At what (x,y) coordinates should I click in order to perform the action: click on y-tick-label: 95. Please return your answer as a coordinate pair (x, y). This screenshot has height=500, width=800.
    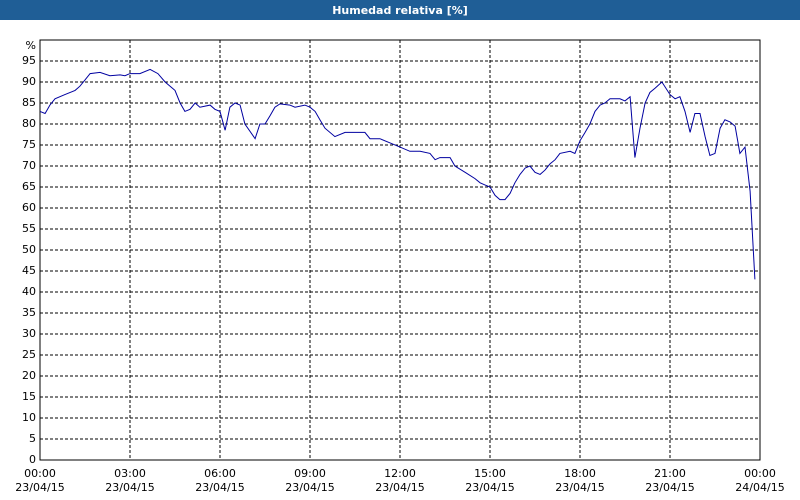
    Looking at the image, I should click on (29, 60).